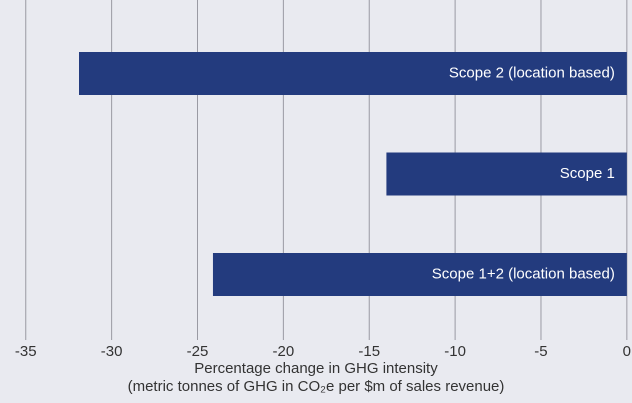 This screenshot has height=403, width=632. What do you see at coordinates (198, 351) in the screenshot?
I see `x-tick-label: -25` at bounding box center [198, 351].